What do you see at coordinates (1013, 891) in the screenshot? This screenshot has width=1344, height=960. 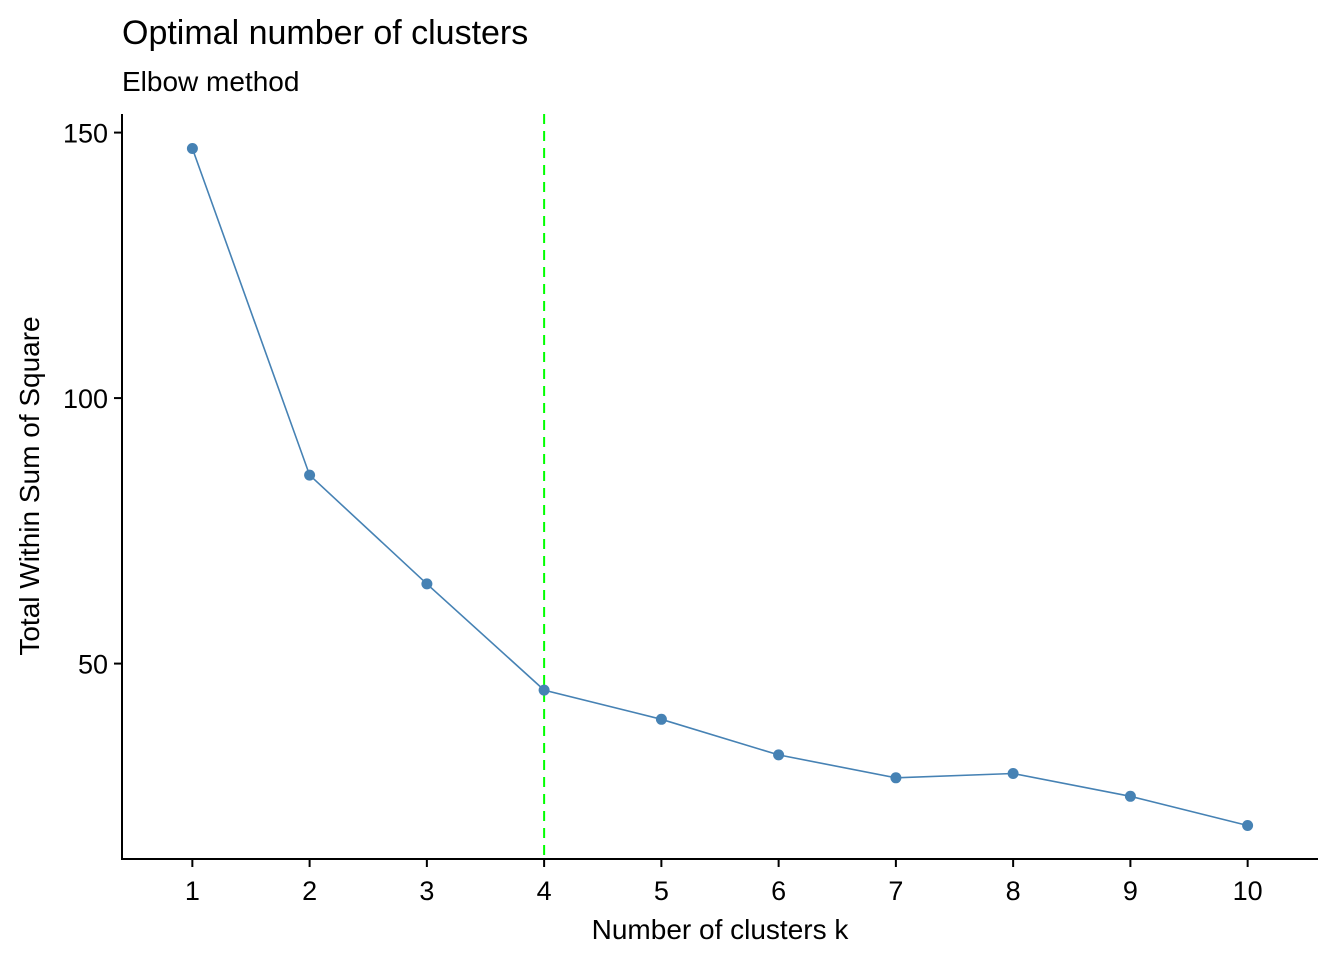 I see `x-tick-label: 8` at bounding box center [1013, 891].